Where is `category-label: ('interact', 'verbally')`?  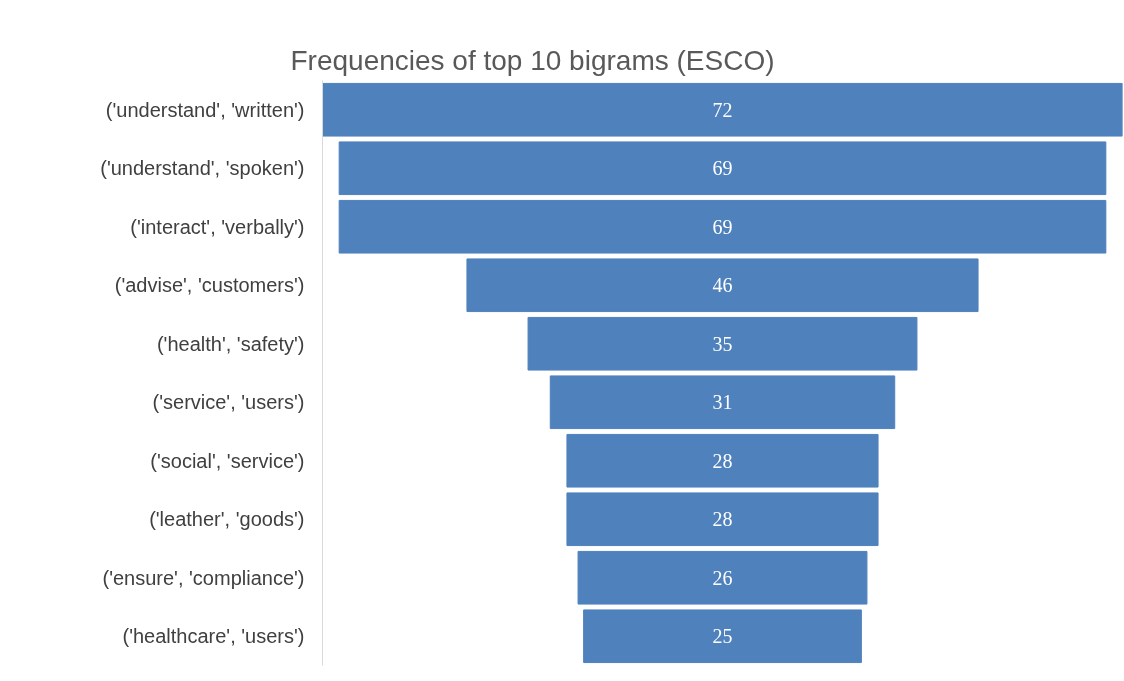 category-label: ('interact', 'verbally') is located at coordinates (217, 226).